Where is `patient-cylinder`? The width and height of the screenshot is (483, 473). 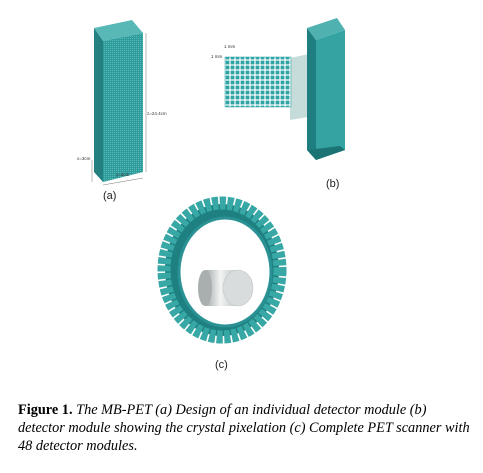 patient-cylinder is located at coordinates (226, 288).